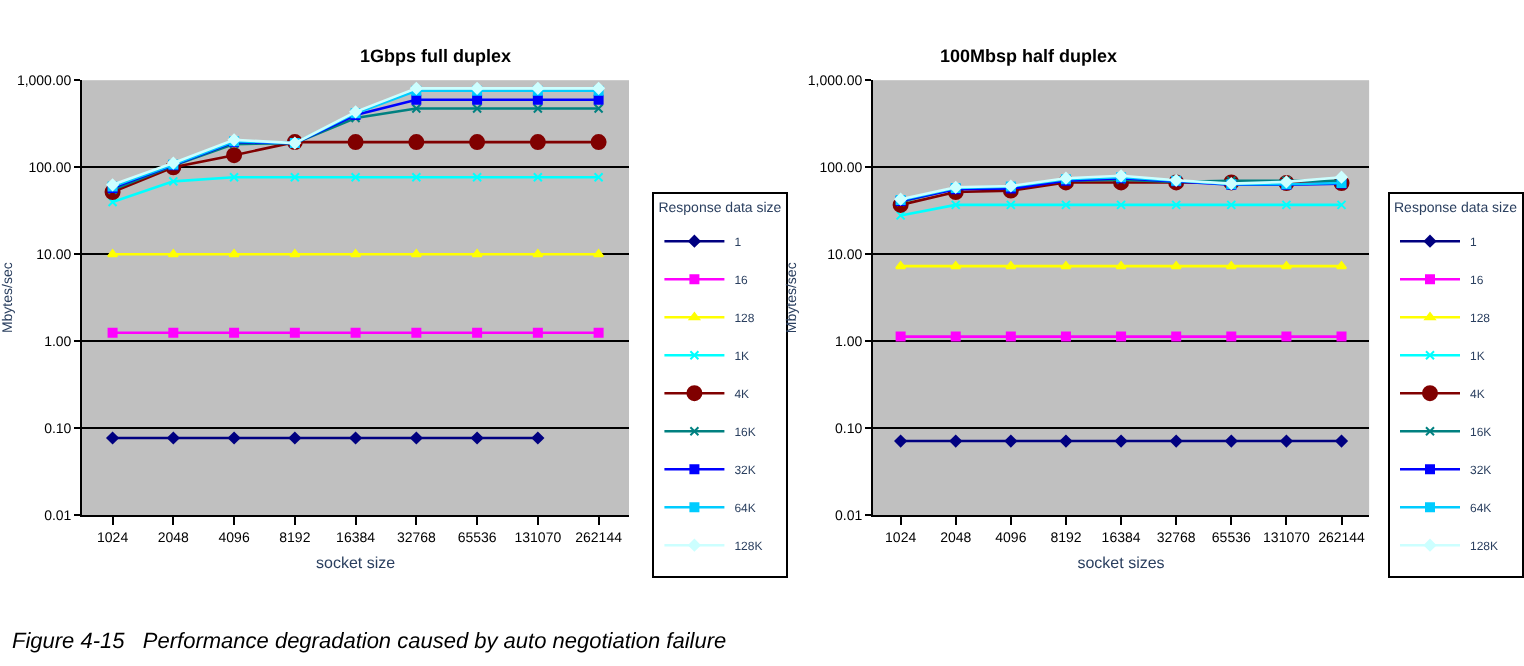 The width and height of the screenshot is (1524, 666). I want to click on caption: Figure 4-15 Performance degradation caused by auto negotiation failure, so click(369, 642).